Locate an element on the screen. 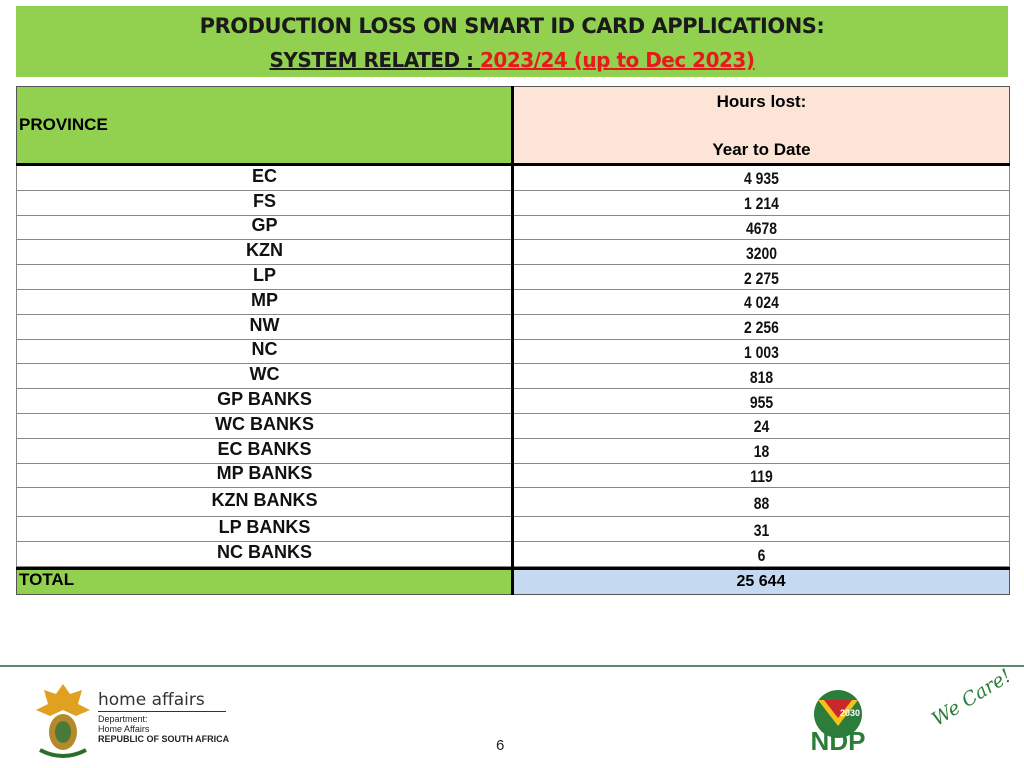  province-name: LP is located at coordinates (264, 275).